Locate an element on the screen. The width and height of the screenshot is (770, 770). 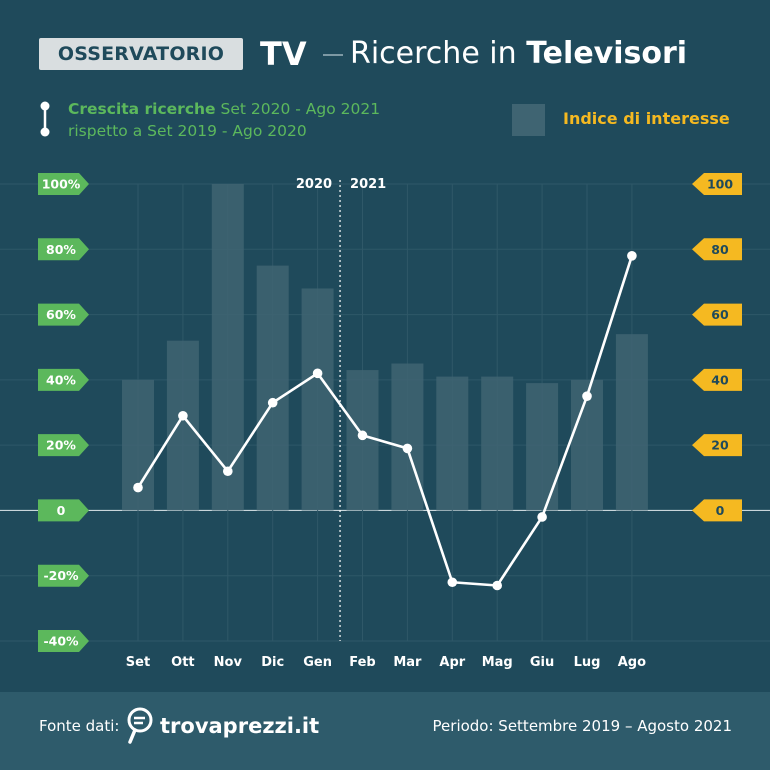
osservatorio-badge: OSSERVATORIO is located at coordinates (141, 54).